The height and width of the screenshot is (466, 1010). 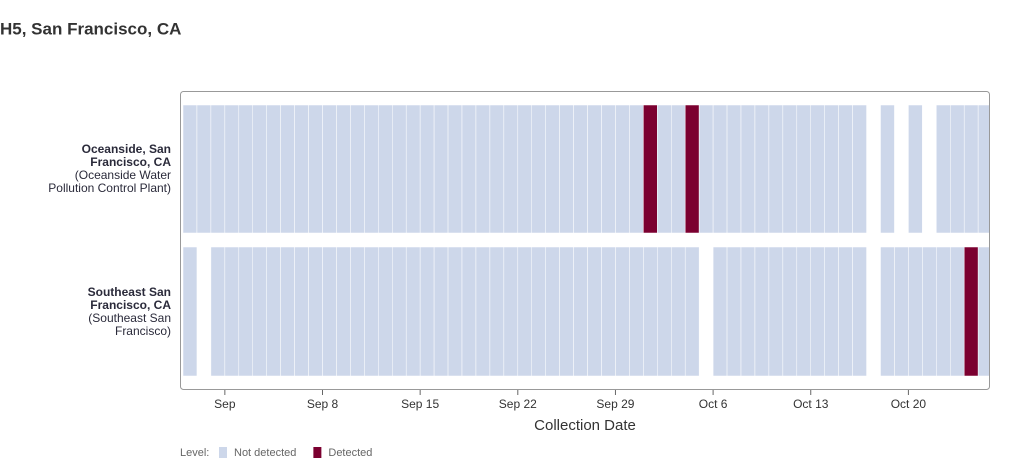 I want to click on x-tick-label: Sep, so click(x=225, y=404).